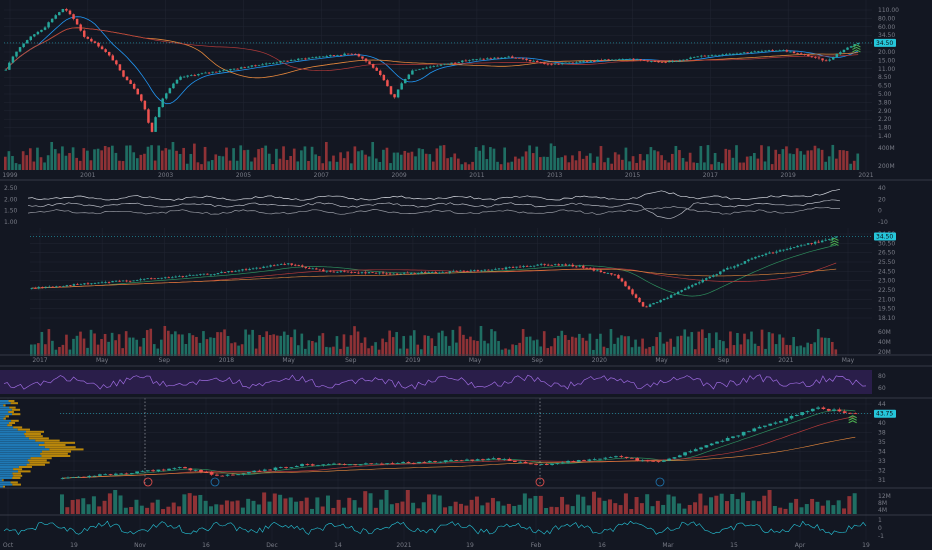 This screenshot has width=932, height=550. What do you see at coordinates (432, 49) in the screenshot?
I see `ma-60-line` at bounding box center [432, 49].